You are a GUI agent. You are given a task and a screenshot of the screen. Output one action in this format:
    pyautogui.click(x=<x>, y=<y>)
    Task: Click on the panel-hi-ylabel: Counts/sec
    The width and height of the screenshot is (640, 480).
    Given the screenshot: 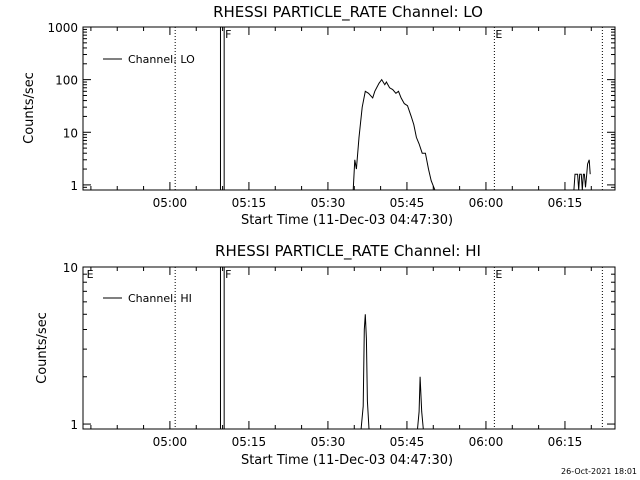 What is the action you would take?
    pyautogui.click(x=42, y=348)
    